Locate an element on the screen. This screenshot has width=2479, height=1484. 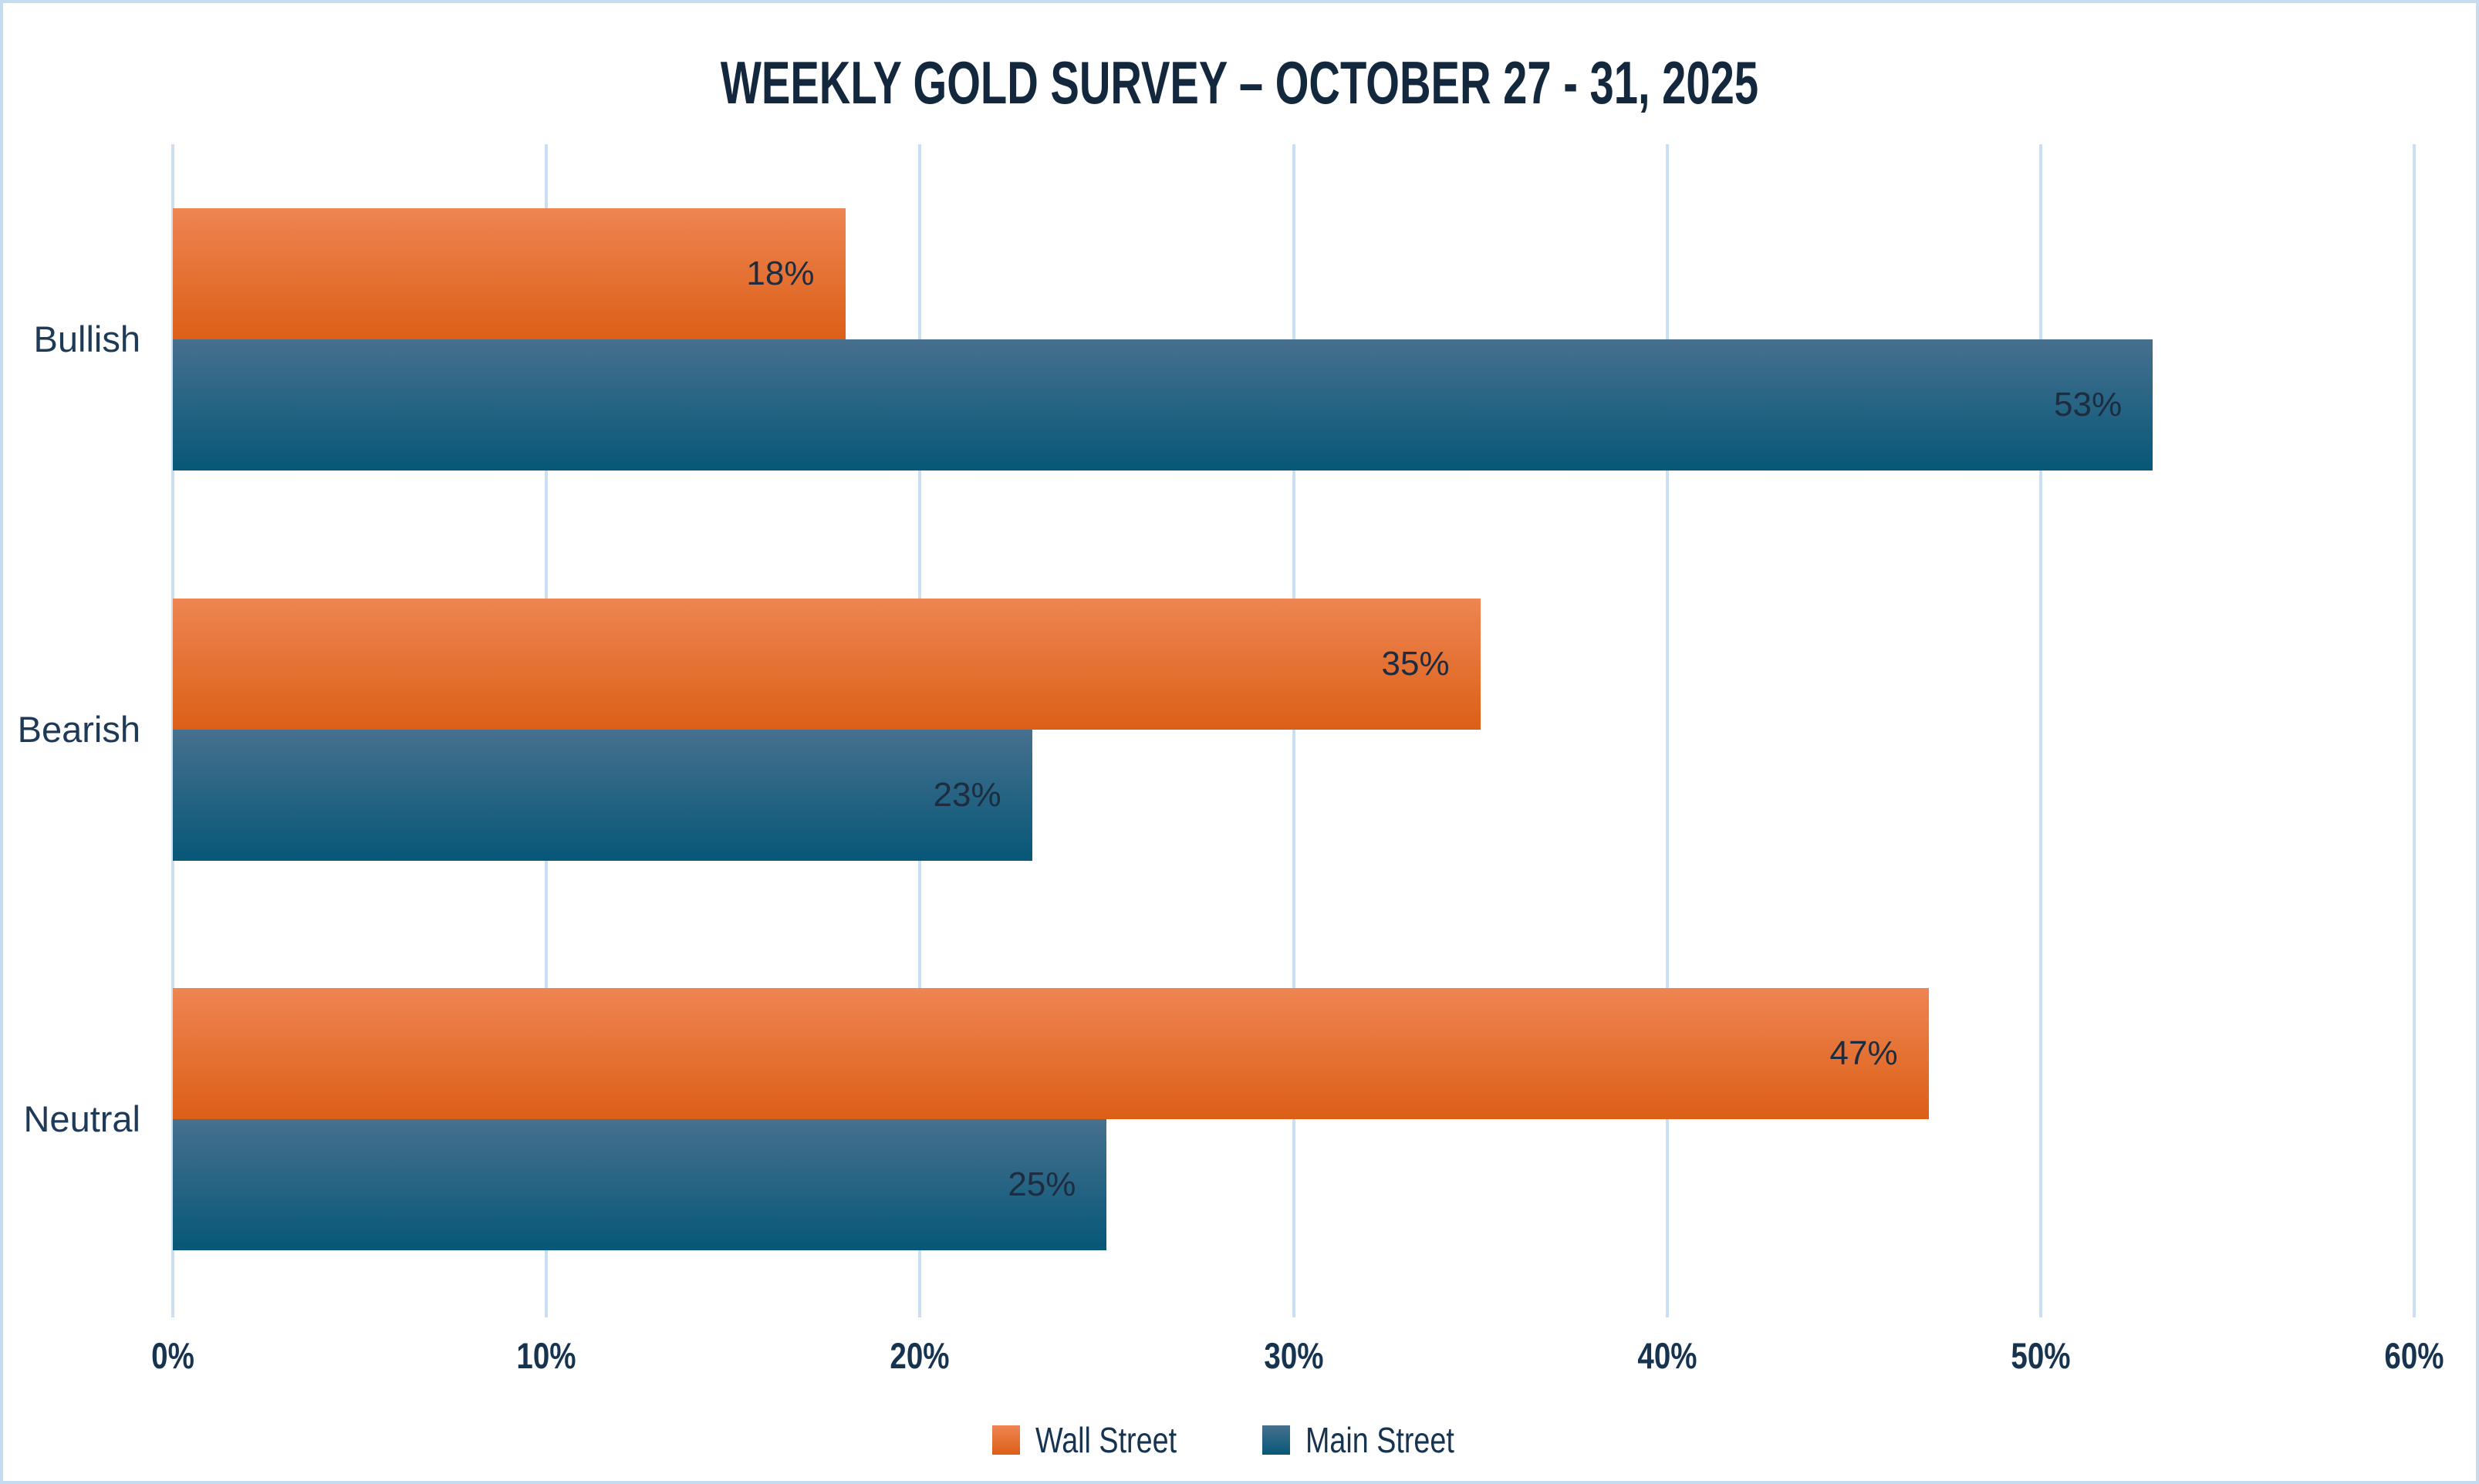
legend-swatch-orange is located at coordinates (1006, 1440).